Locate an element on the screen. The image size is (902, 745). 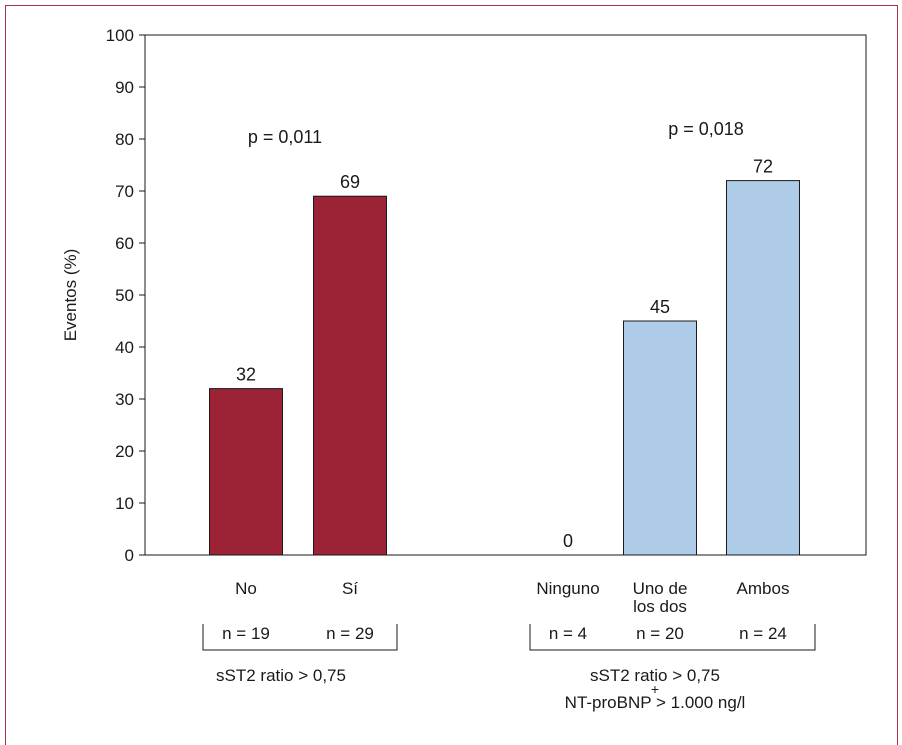
bar-value-label: 69 is located at coordinates (350, 182).